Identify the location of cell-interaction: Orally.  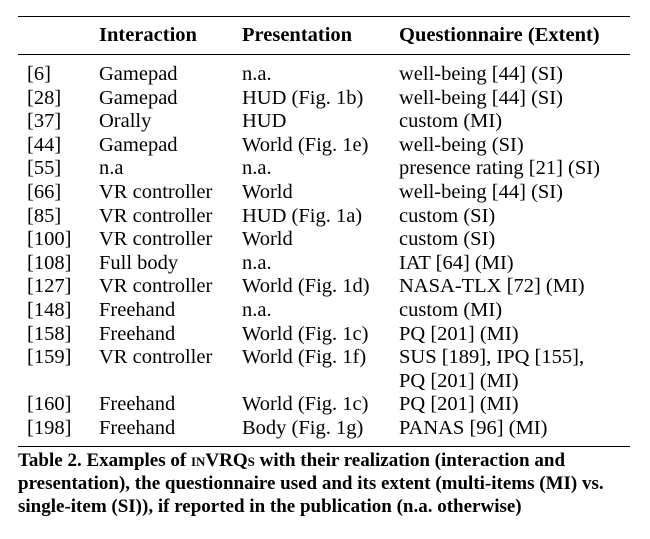
(125, 121).